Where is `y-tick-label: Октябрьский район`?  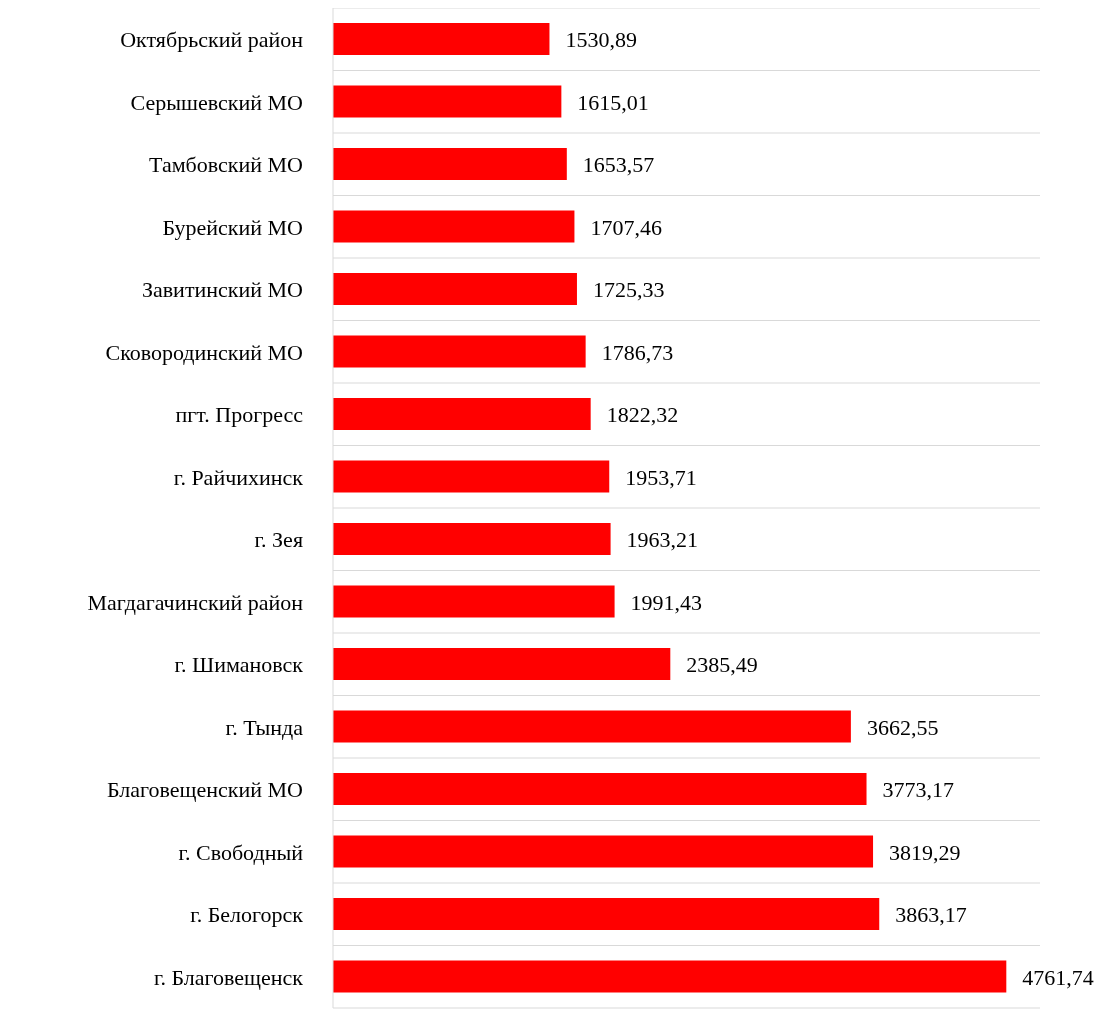 y-tick-label: Октябрьский район is located at coordinates (212, 40).